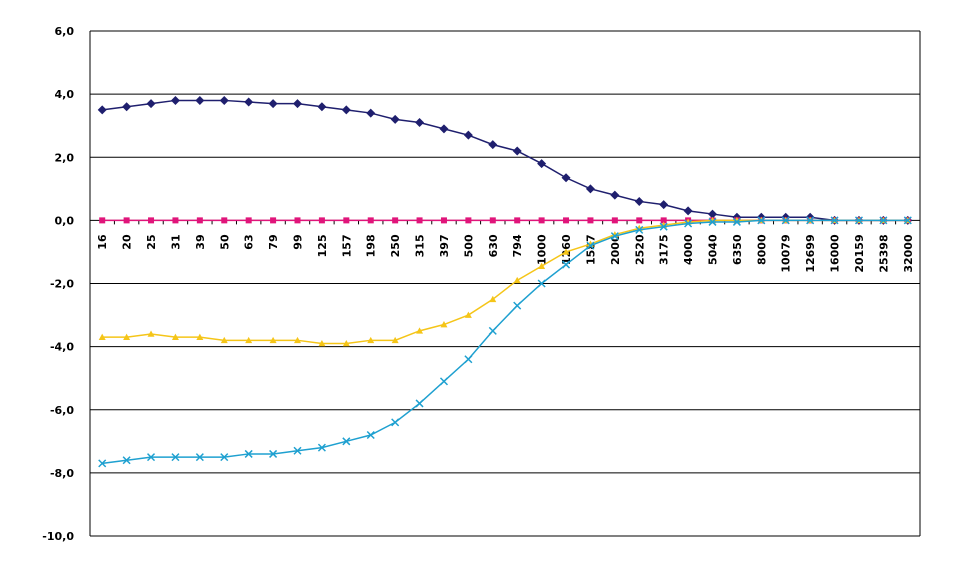  What do you see at coordinates (908, 253) in the screenshot?
I see `x-tick-label: 32000` at bounding box center [908, 253].